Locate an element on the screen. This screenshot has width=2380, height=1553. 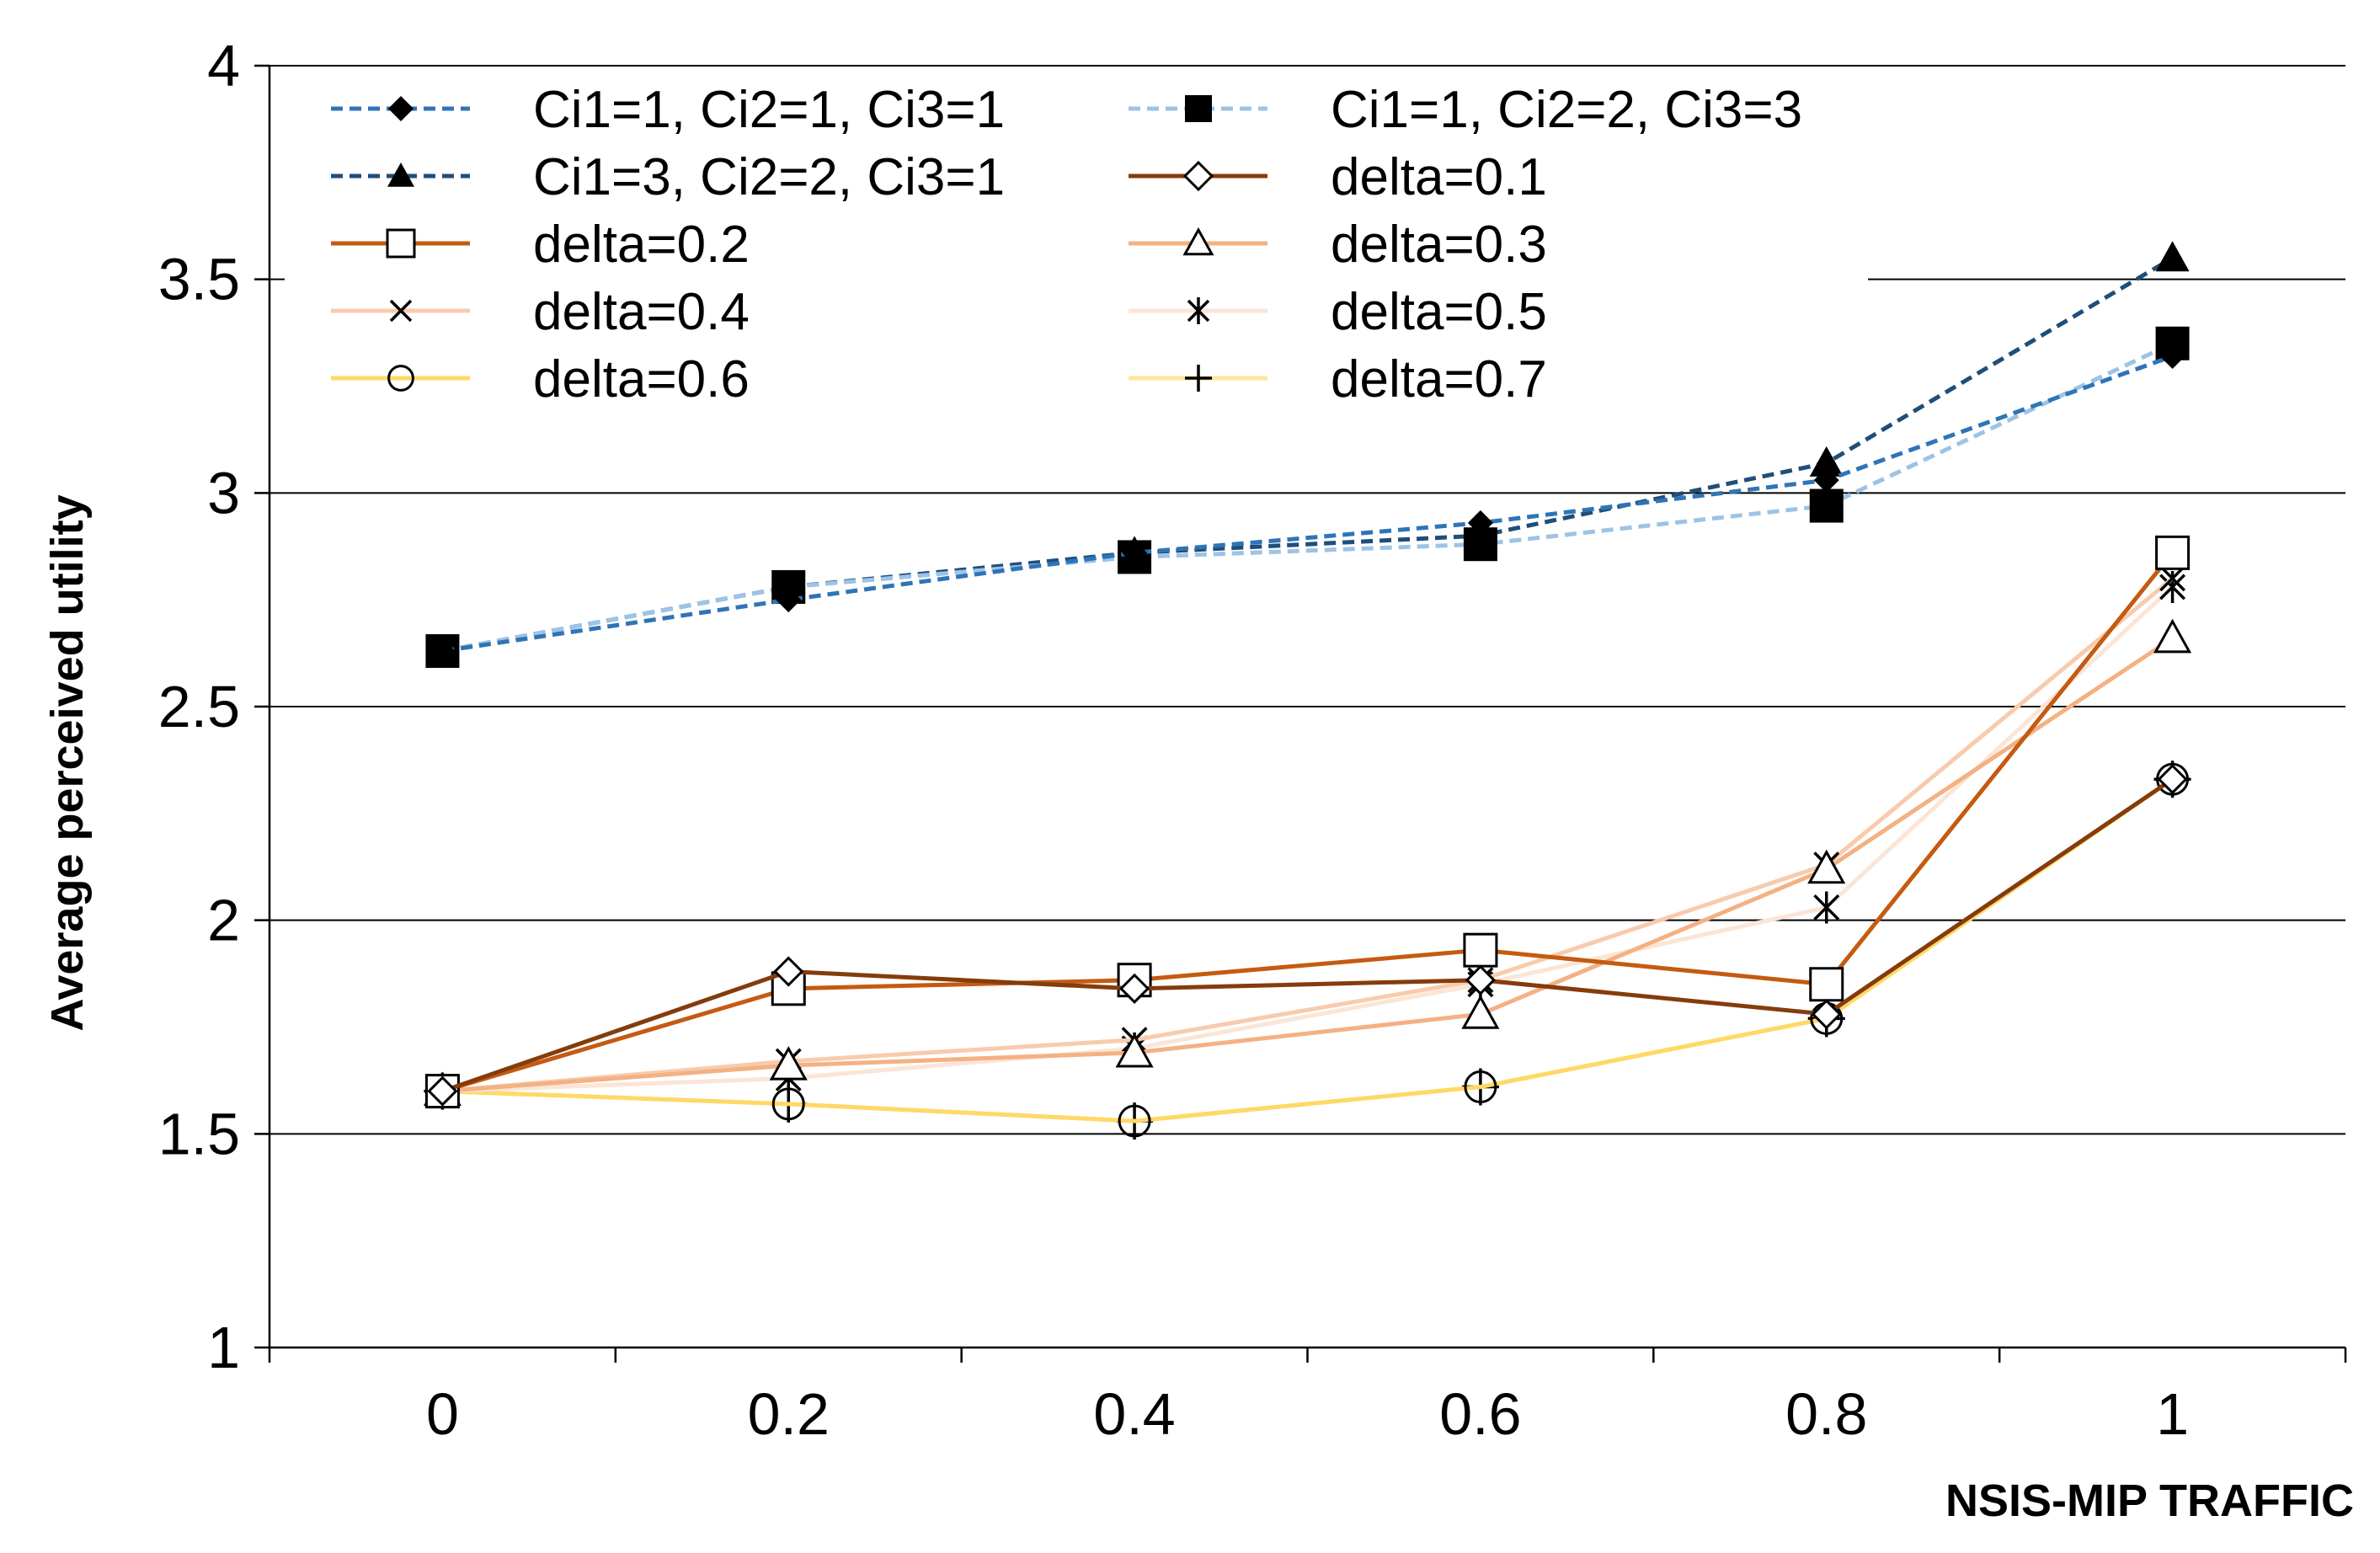
legend-label: Ci1=1, Ci2=2, Ci3=3 is located at coordinates (1566, 110).